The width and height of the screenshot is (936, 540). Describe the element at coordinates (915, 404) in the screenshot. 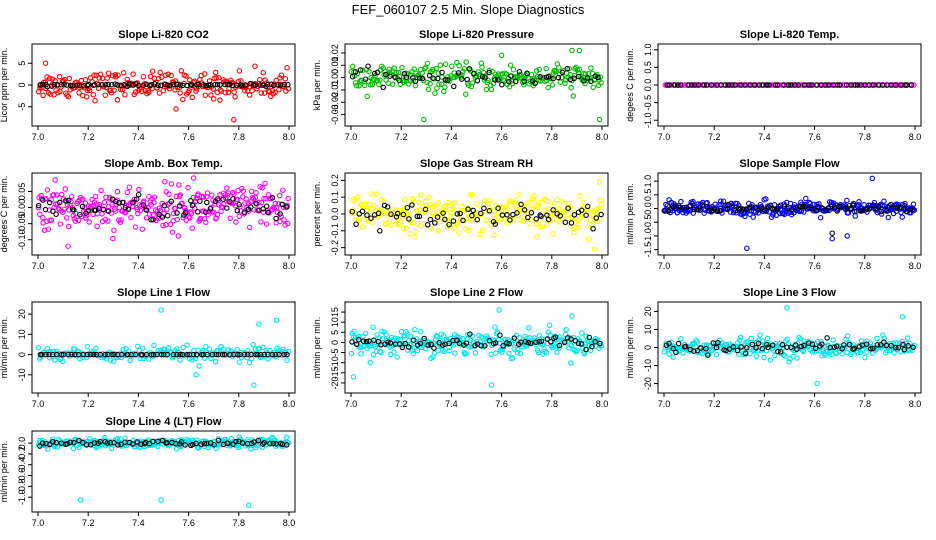

I see `x-tick-label: 8.0` at that location.